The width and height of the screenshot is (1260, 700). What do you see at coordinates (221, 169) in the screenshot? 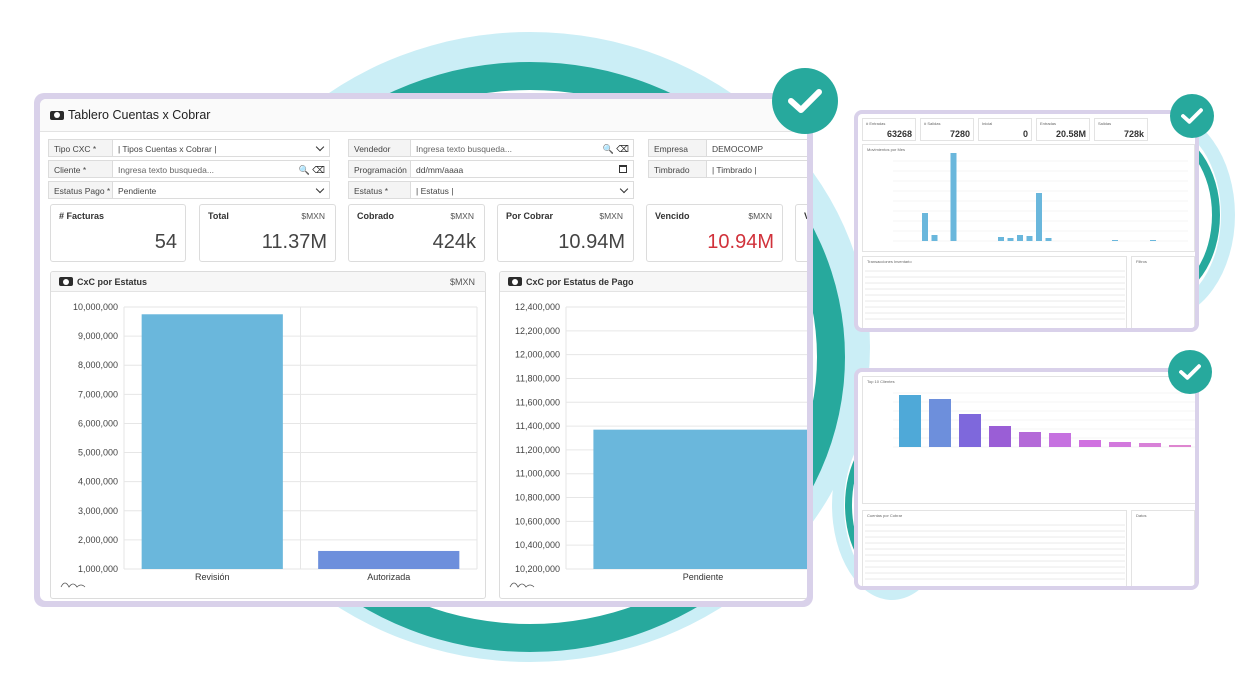
I see `cliente-search-input: Ingresa texto busqueda... 🔍 ⌫` at bounding box center [221, 169].